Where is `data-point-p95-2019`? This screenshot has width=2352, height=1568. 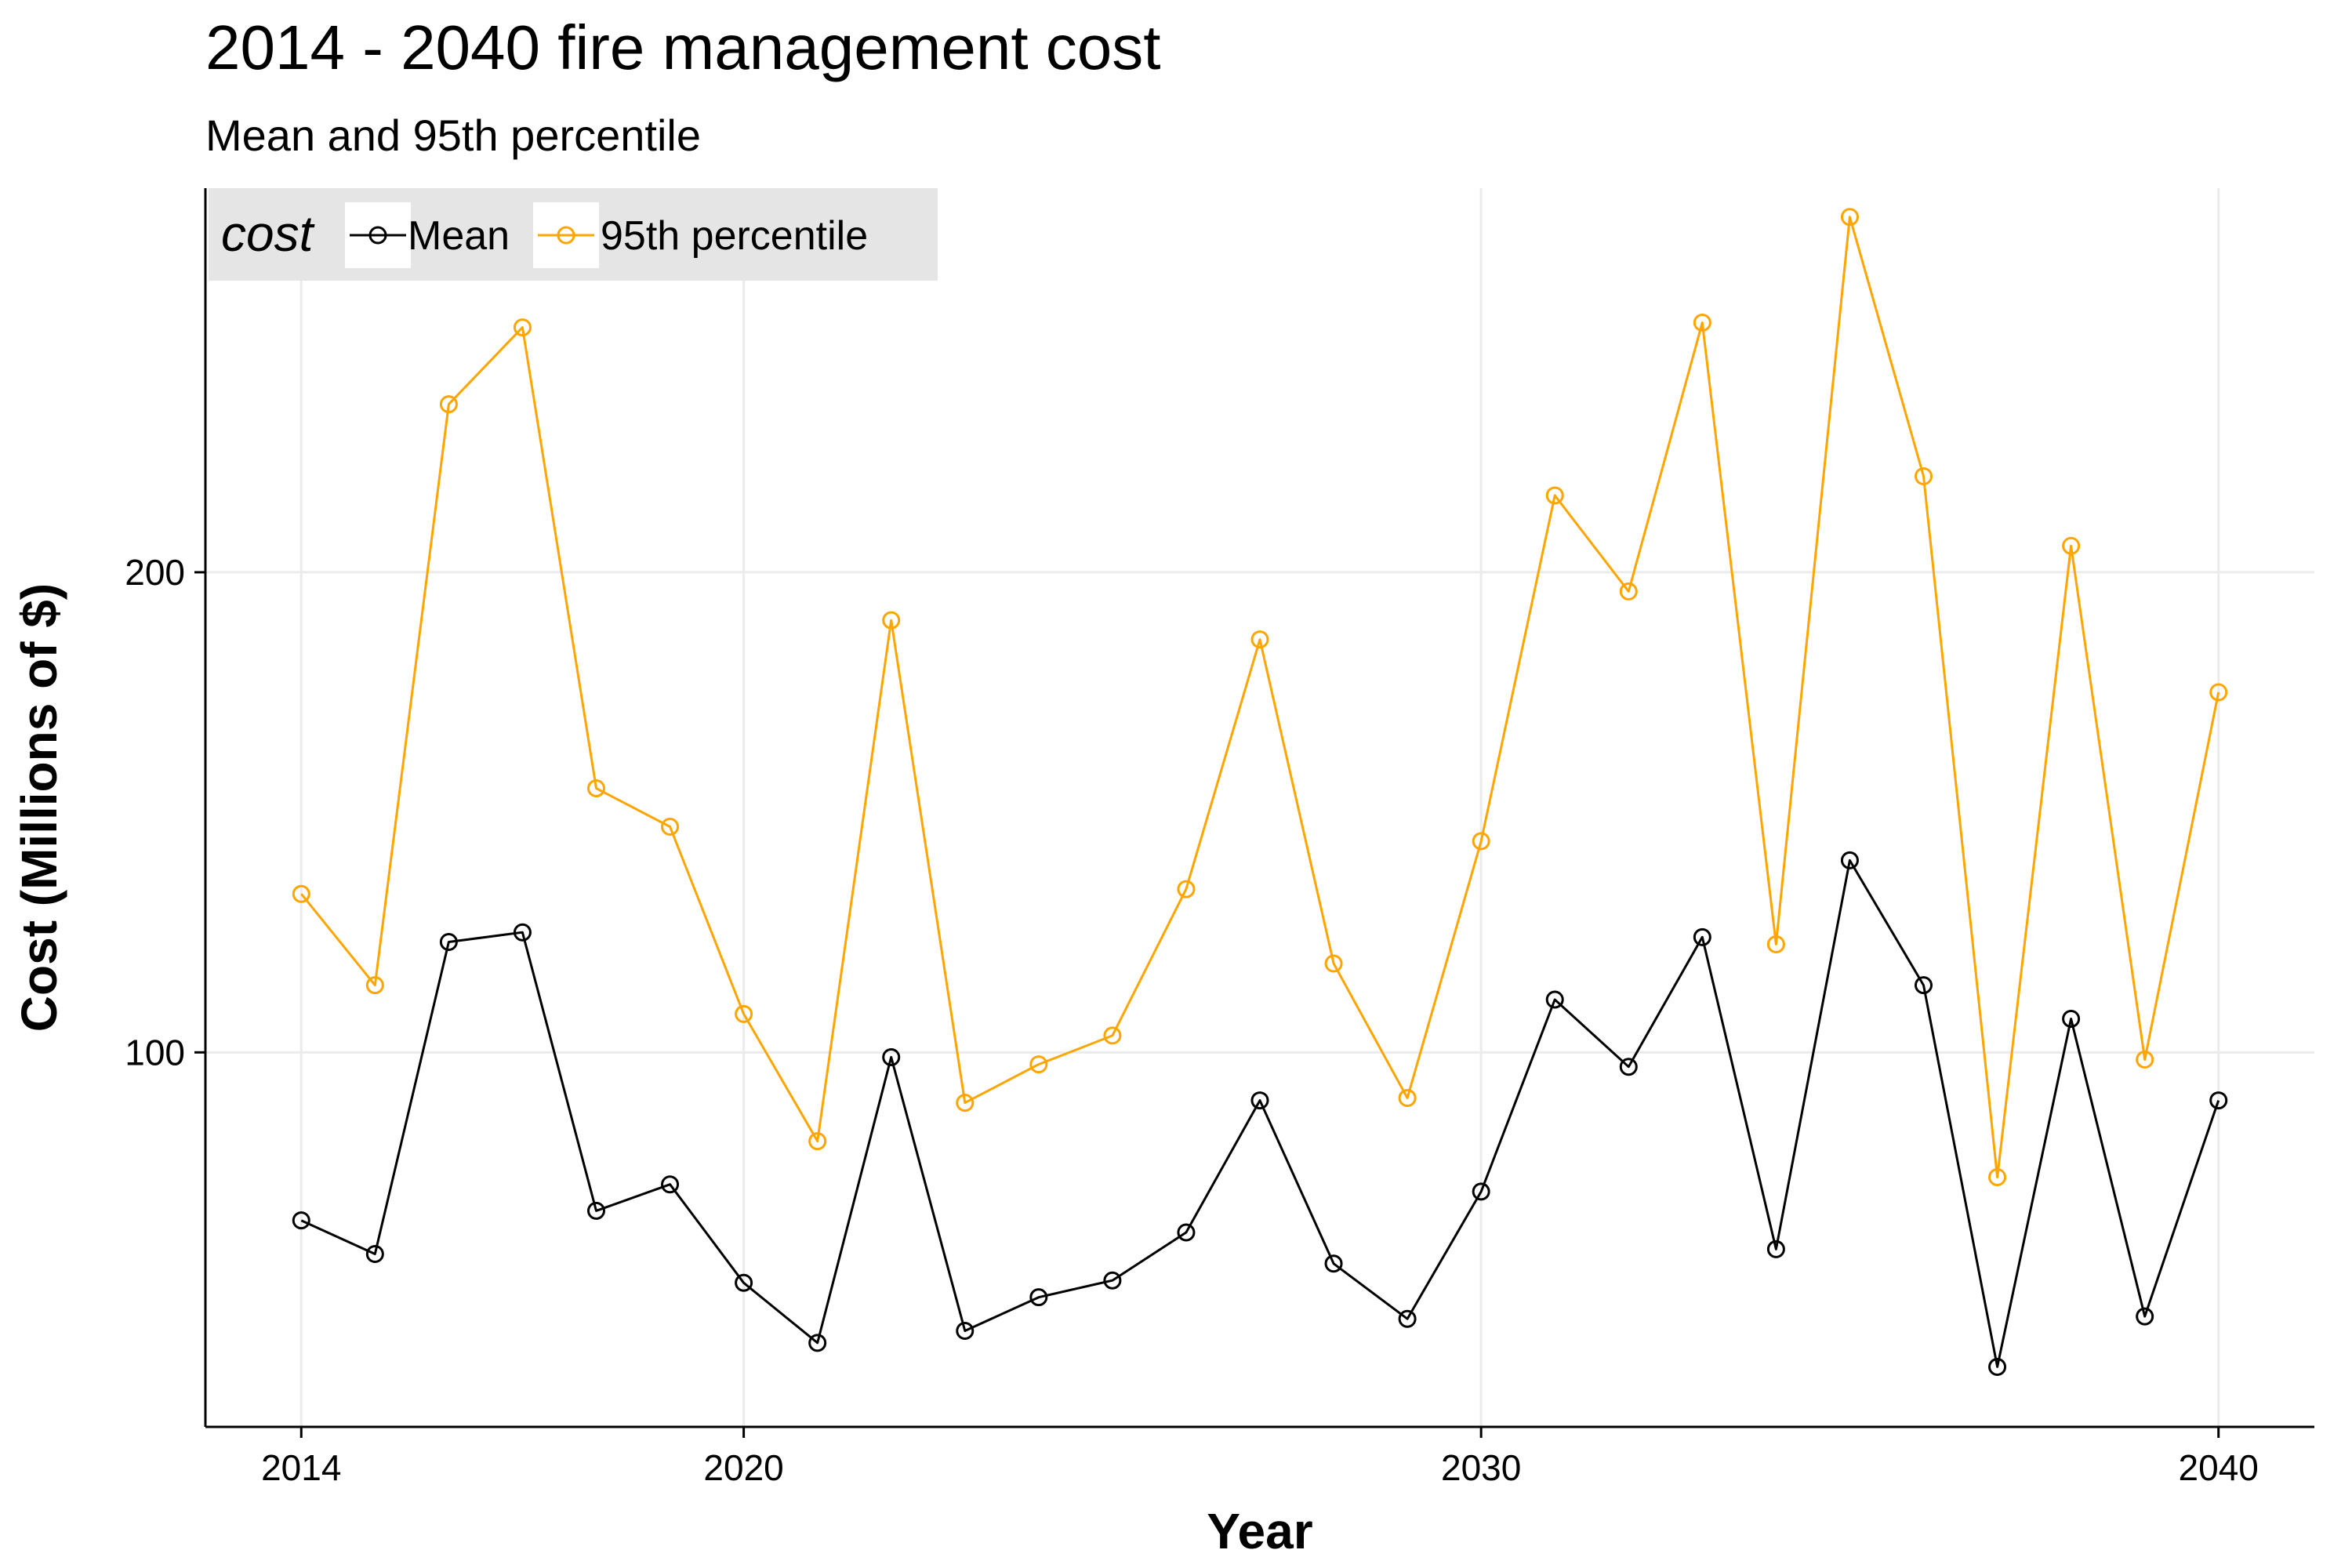 data-point-p95-2019 is located at coordinates (670, 826).